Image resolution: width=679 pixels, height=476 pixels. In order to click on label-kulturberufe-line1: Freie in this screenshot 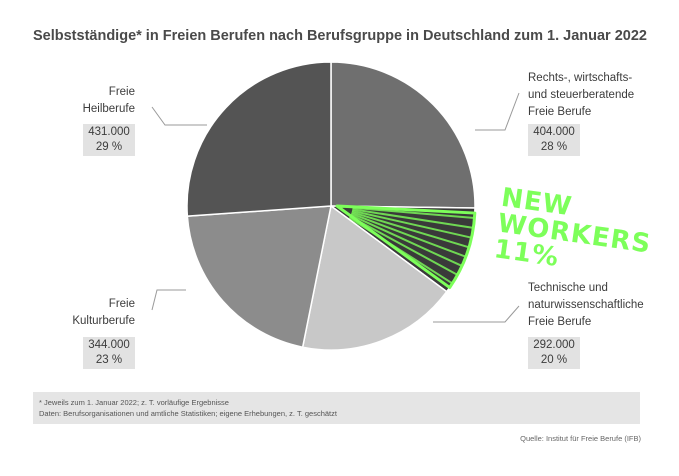, I will do `click(121, 304)`.